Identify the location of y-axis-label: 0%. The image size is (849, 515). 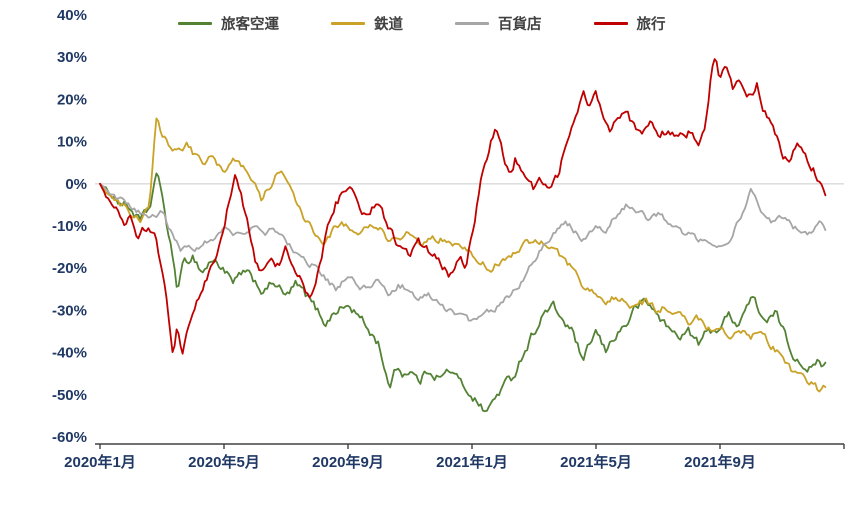
(76, 184).